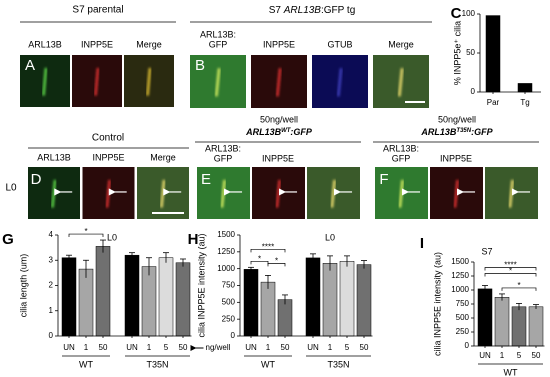  I want to click on annotation: L0, so click(330, 237).